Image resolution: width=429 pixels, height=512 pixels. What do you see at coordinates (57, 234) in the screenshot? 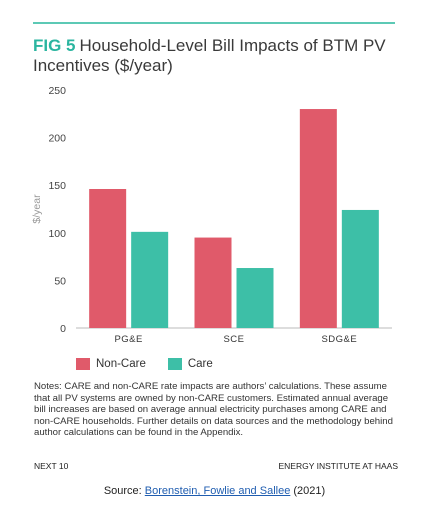
I see `y-tick-label: 100` at bounding box center [57, 234].